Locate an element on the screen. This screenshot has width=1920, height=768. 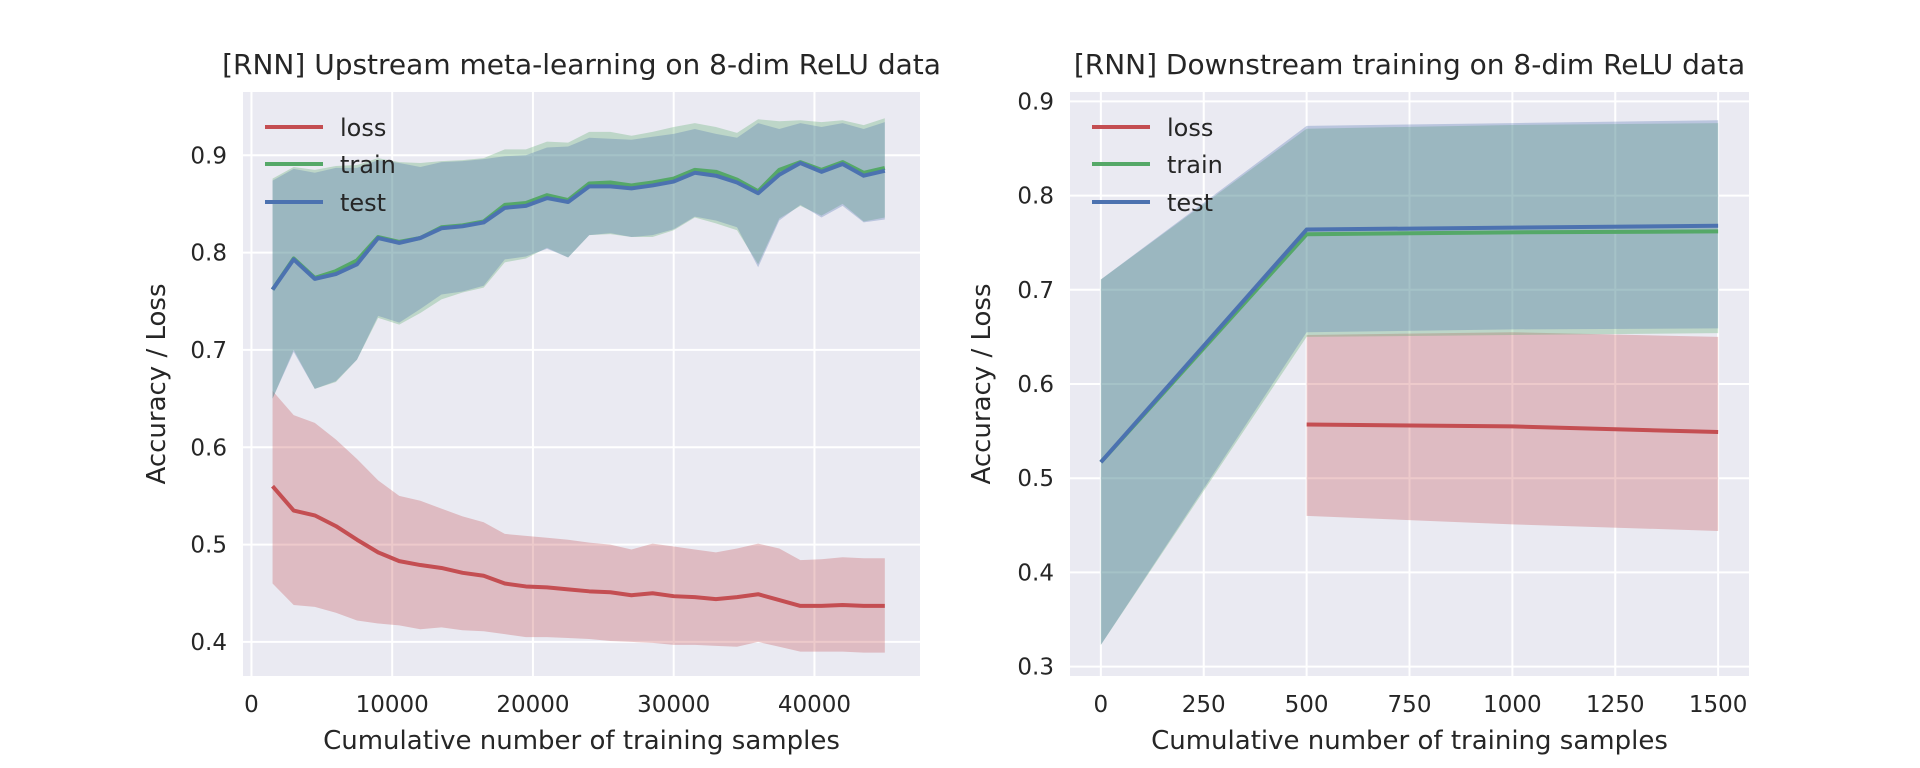
x-tick-label: 30000 is located at coordinates (673, 705).